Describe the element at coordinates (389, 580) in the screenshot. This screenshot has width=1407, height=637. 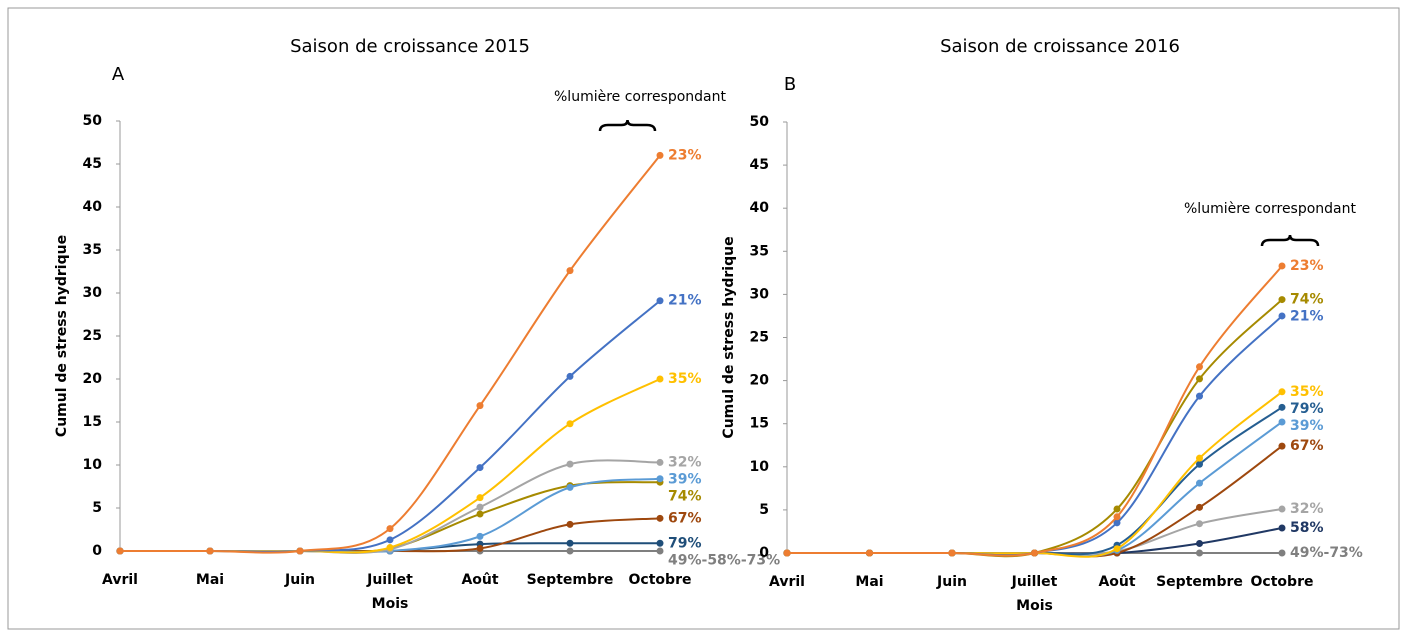
I see `x-tick-label: Juillet` at that location.